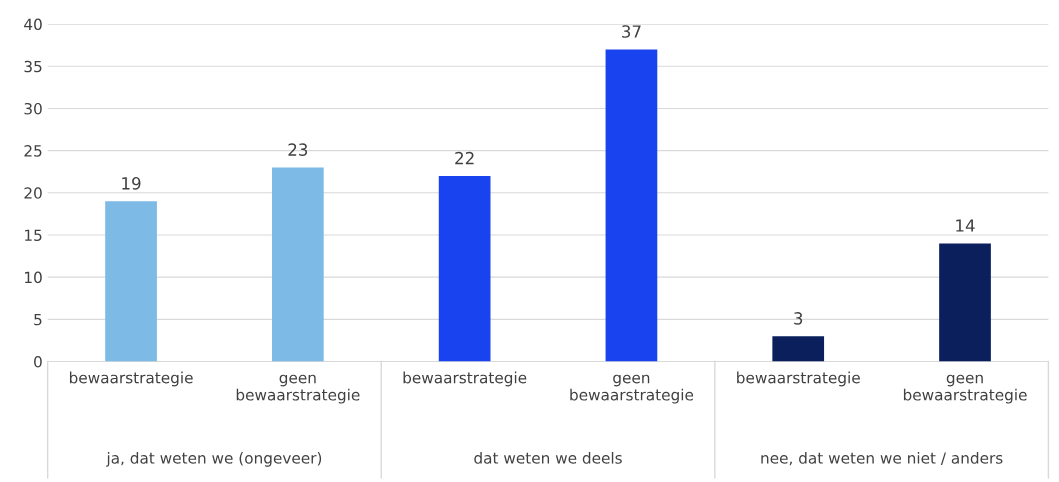 Image resolution: width=1059 pixels, height=482 pixels. I want to click on y-tick-label: 15, so click(33, 235).